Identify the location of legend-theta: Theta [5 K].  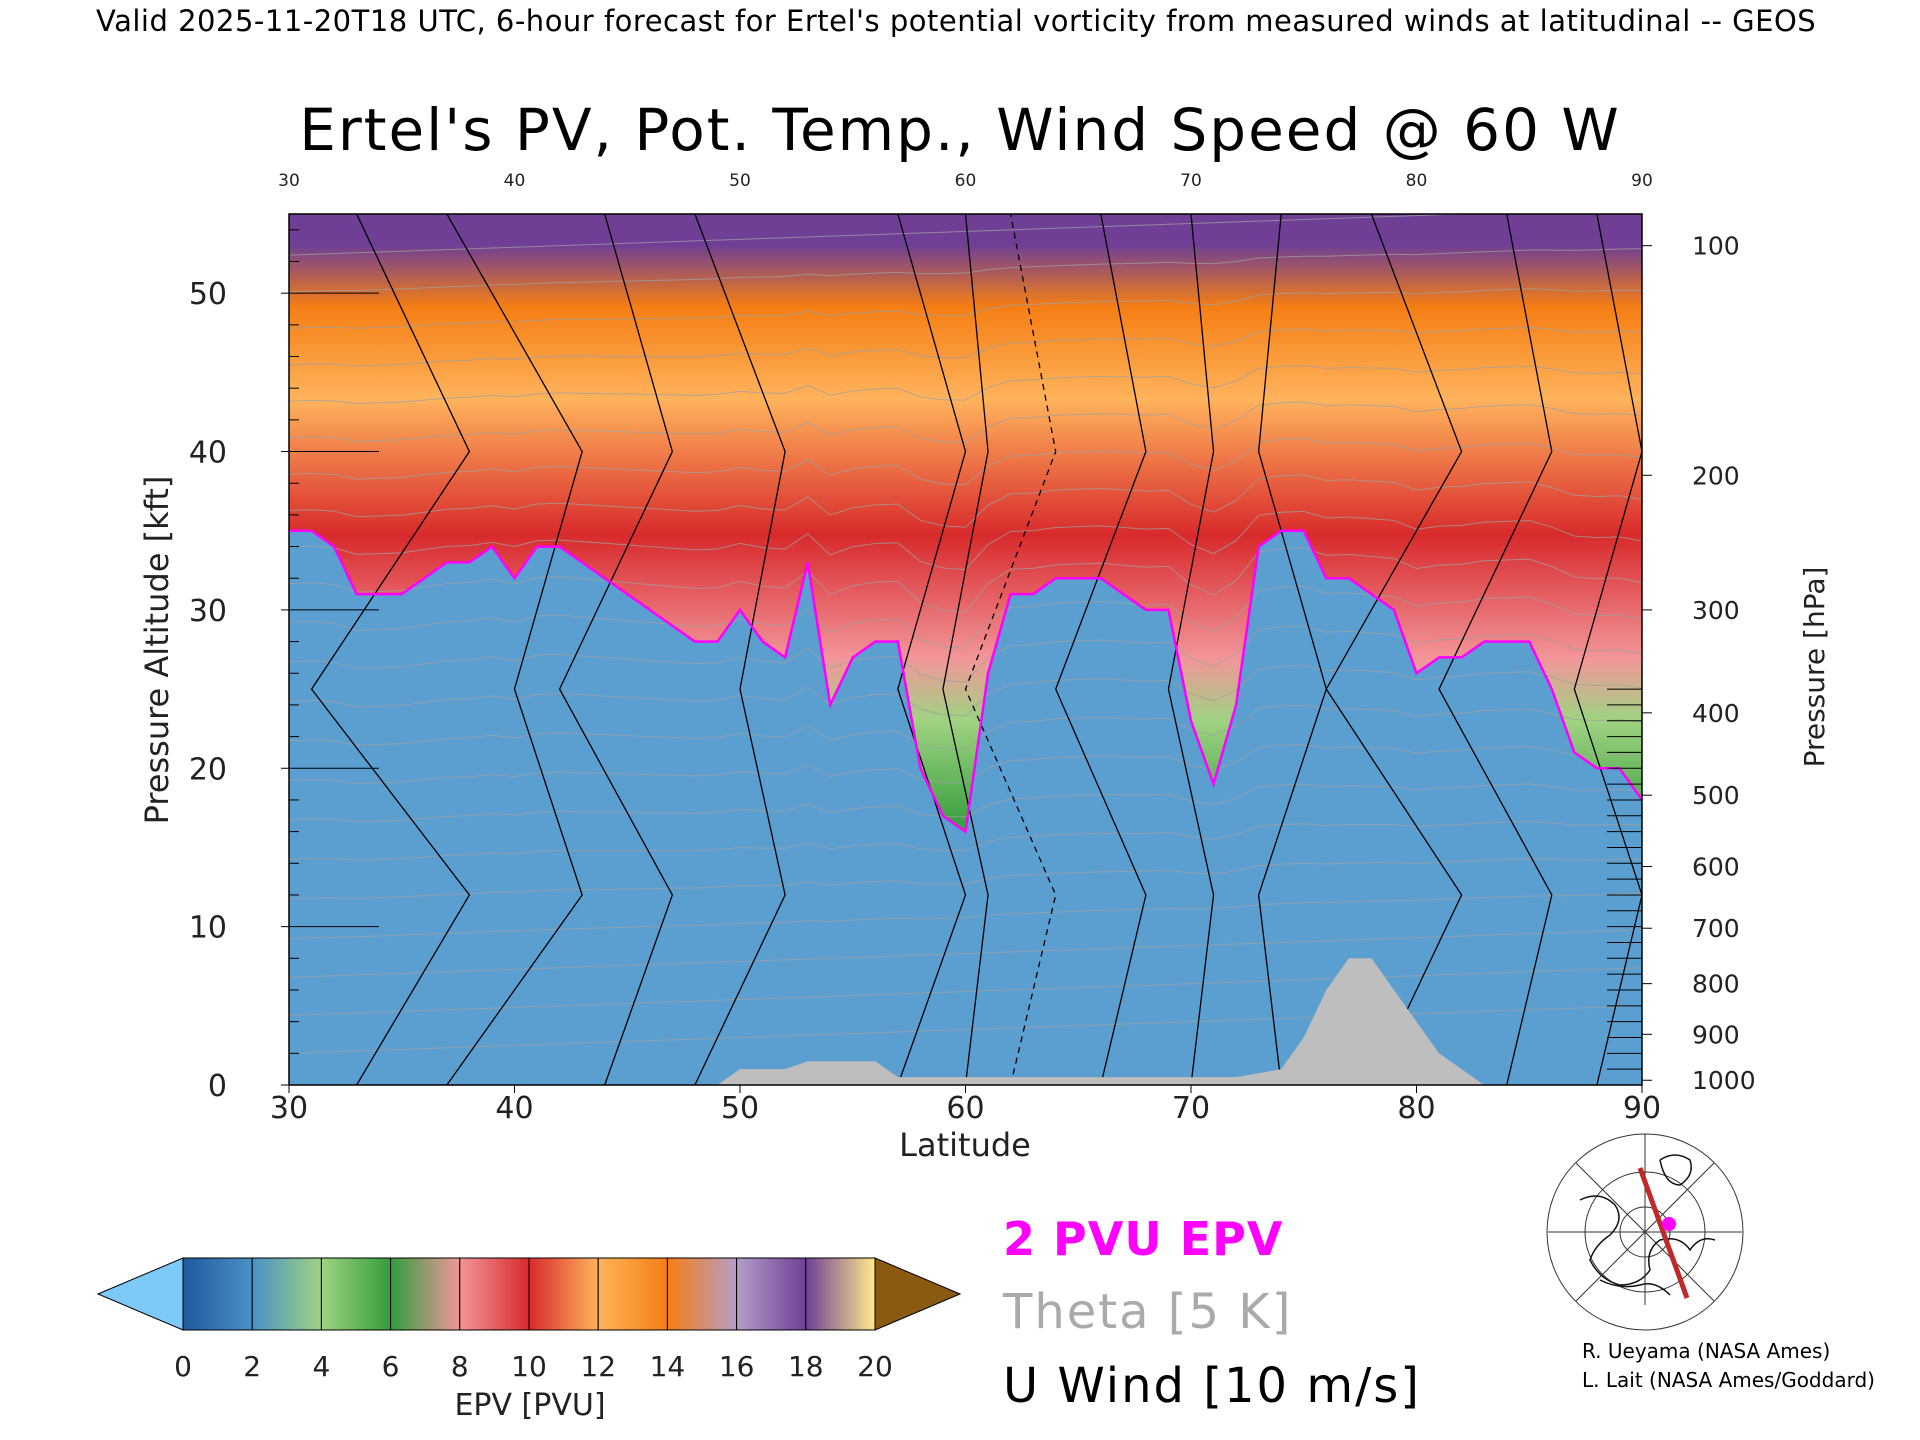
(1148, 1312).